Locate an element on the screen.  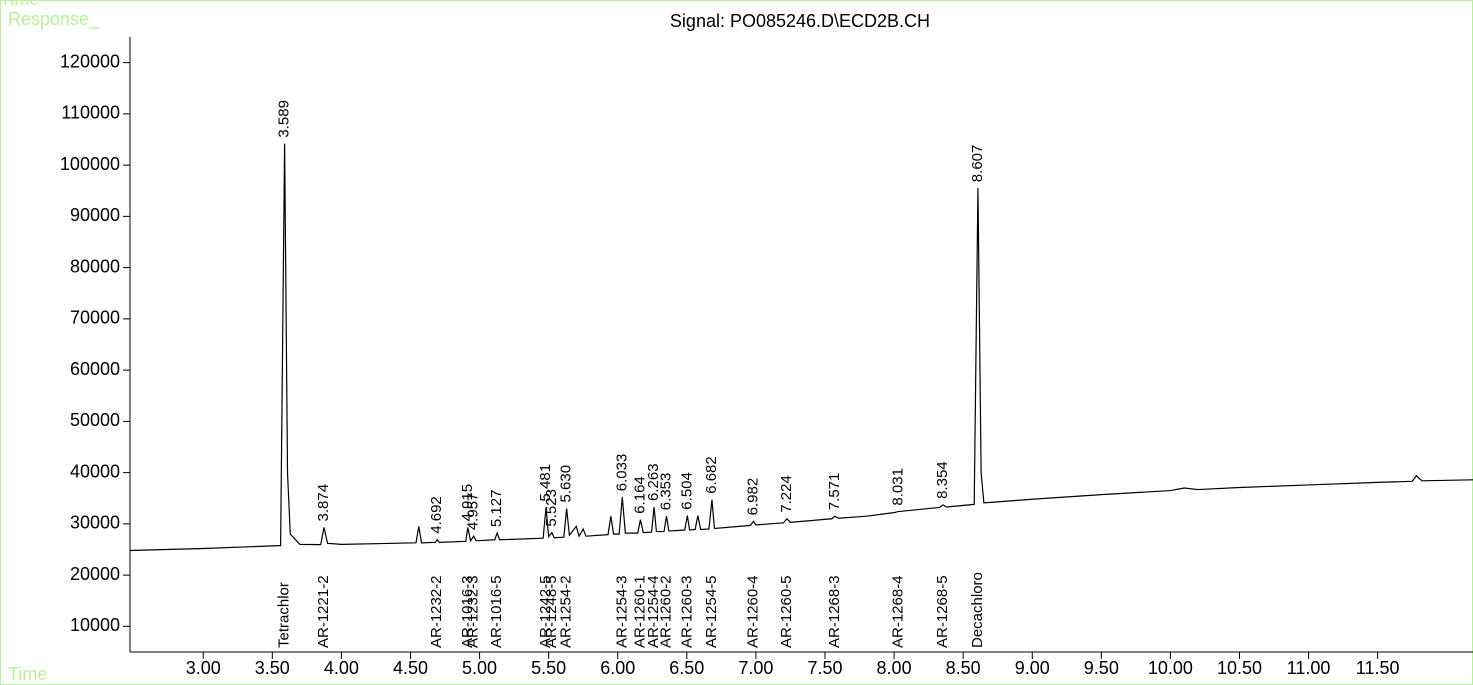
x-tick-label: 3.50 is located at coordinates (272, 668).